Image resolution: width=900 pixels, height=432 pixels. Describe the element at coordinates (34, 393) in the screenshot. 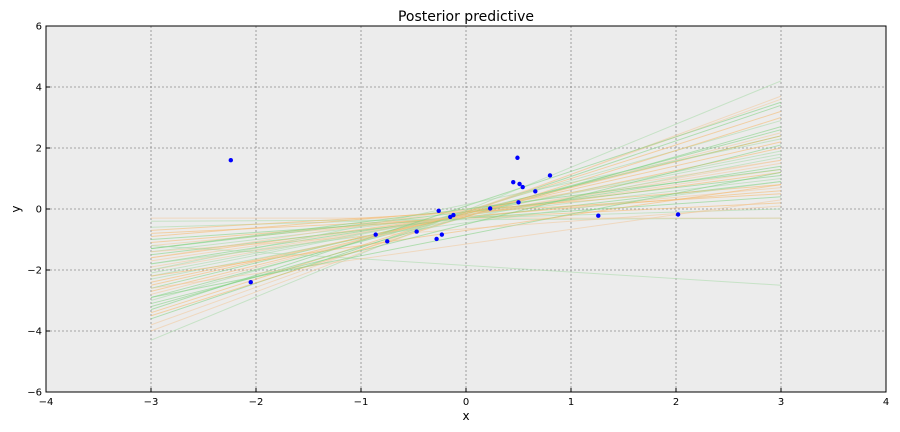

I see `y-tick-label: −6` at that location.